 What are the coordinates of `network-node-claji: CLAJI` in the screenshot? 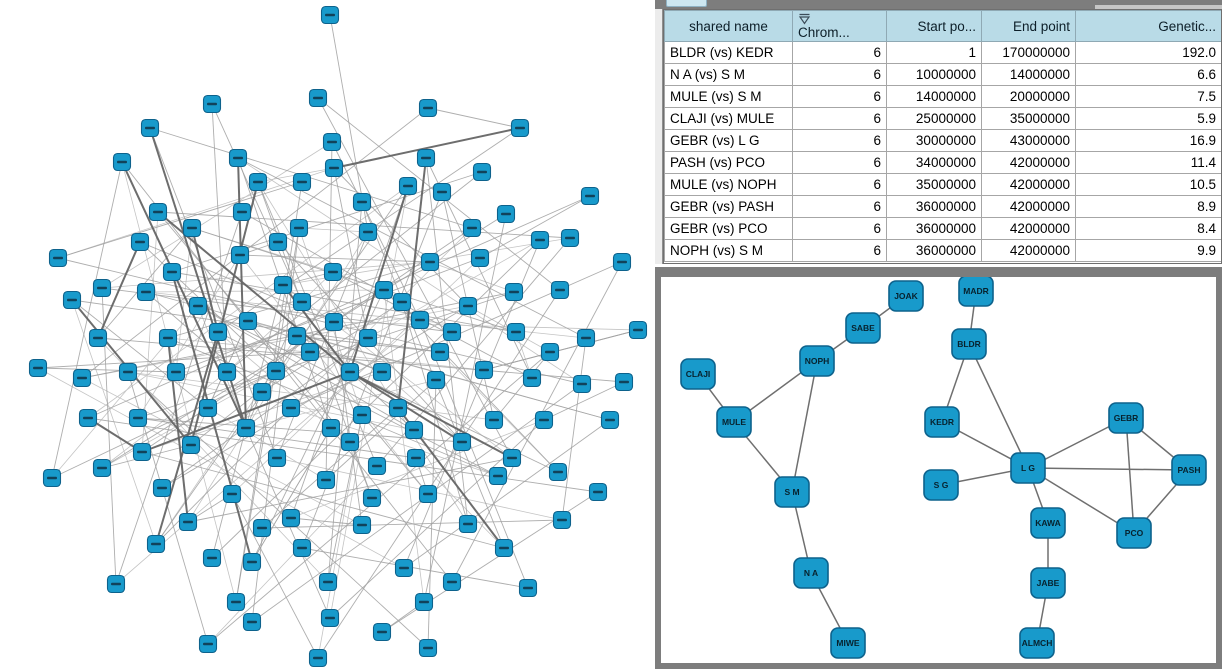 It's located at (698, 374).